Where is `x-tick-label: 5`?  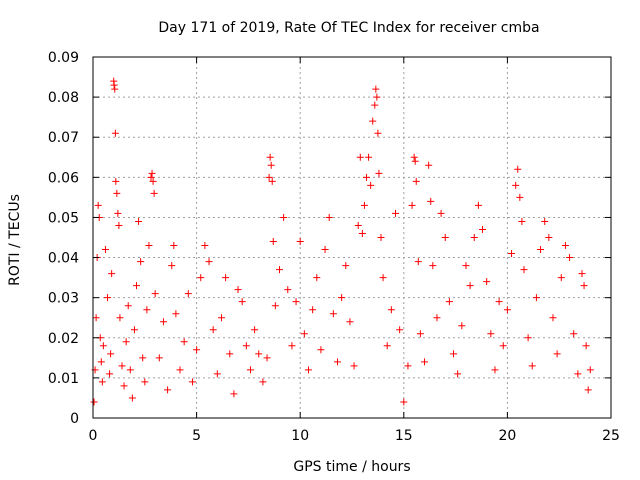 x-tick-label: 5 is located at coordinates (196, 436).